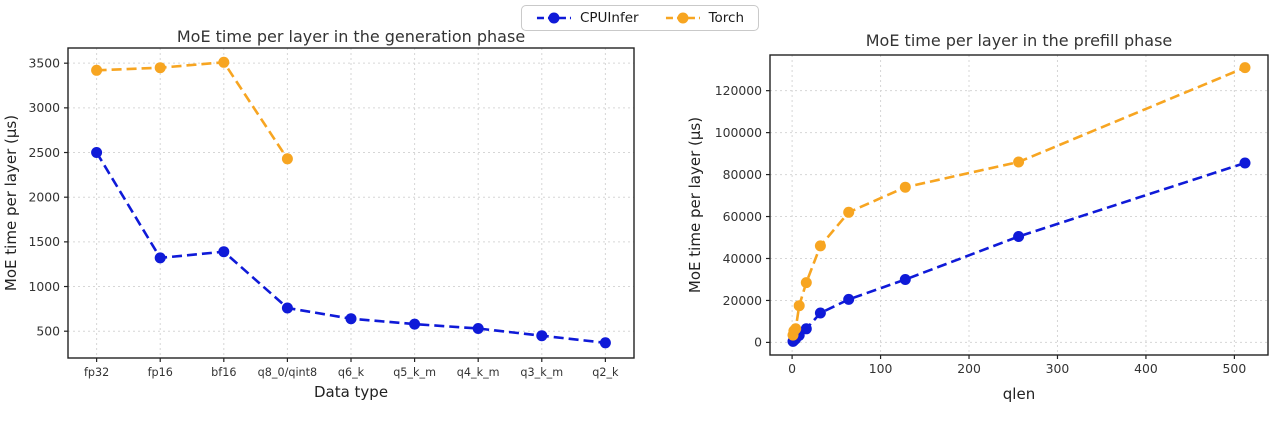 This screenshot has height=426, width=1280. Describe the element at coordinates (44, 62) in the screenshot. I see `svg-text: 3500` at that location.